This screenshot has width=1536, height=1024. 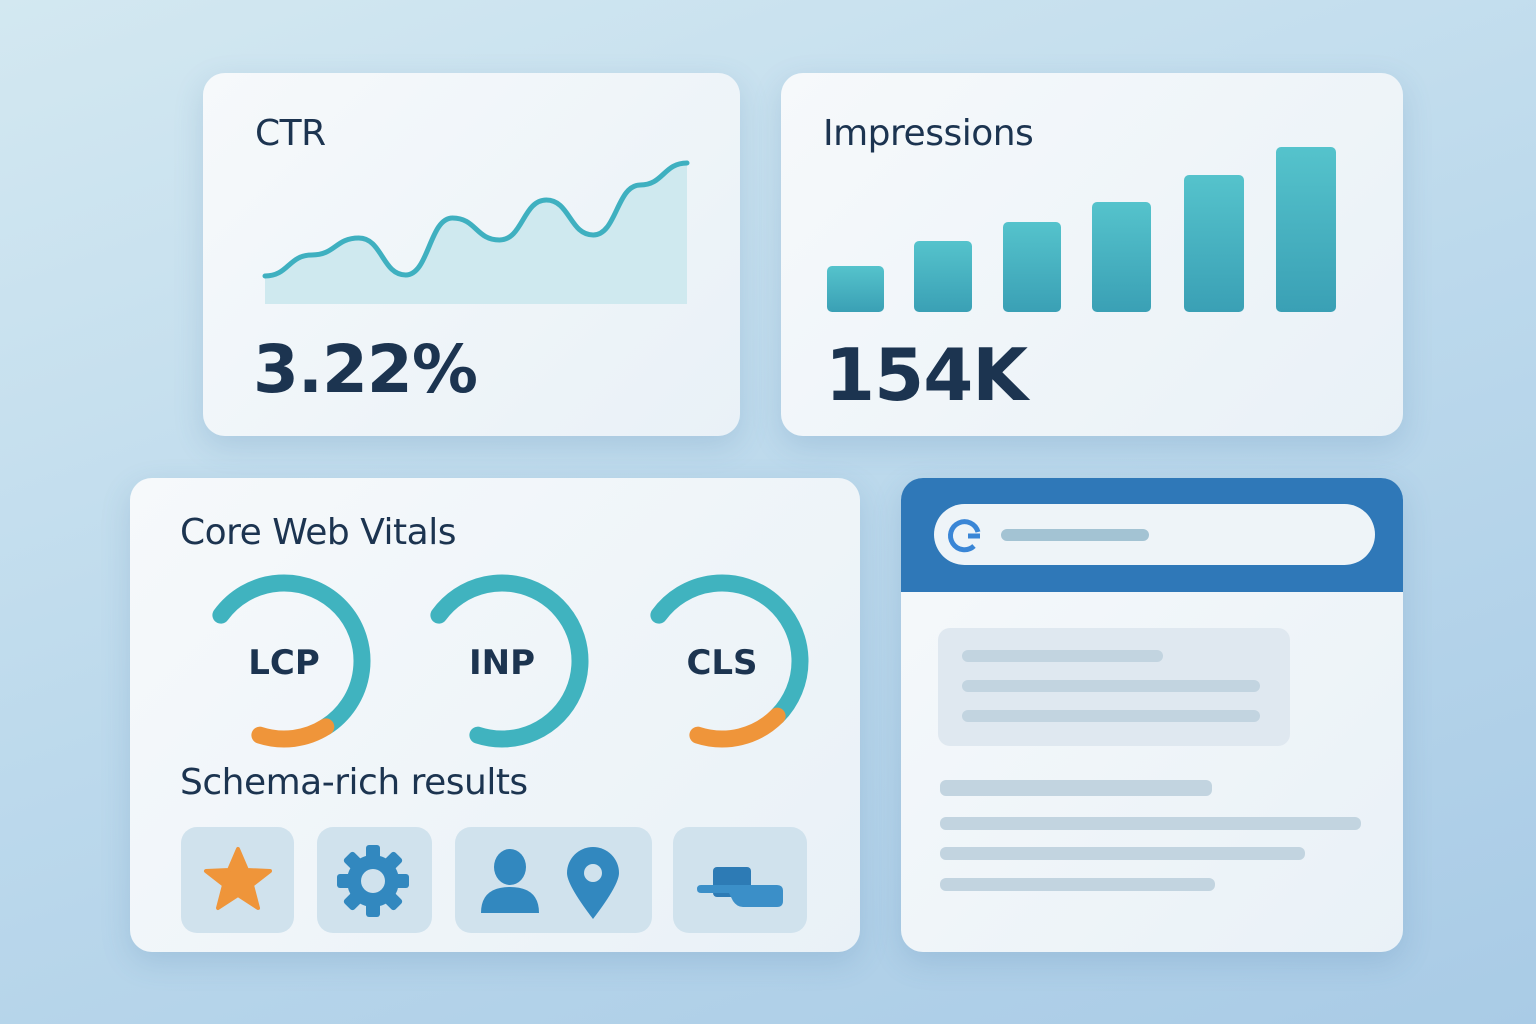 I want to click on gauge-label: CLS, so click(x=721, y=663).